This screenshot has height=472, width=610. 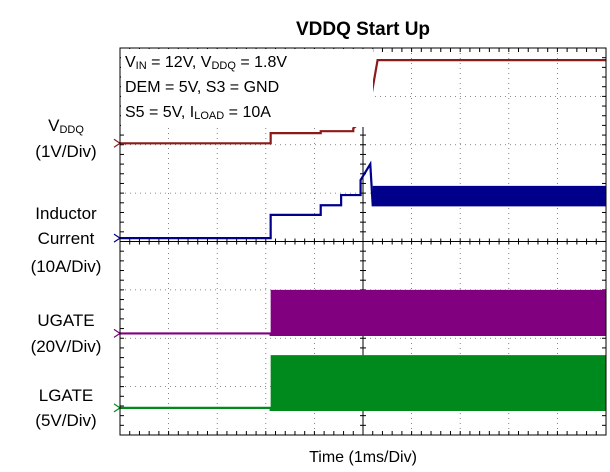 I want to click on text-part: (20V/Div), so click(x=66, y=346).